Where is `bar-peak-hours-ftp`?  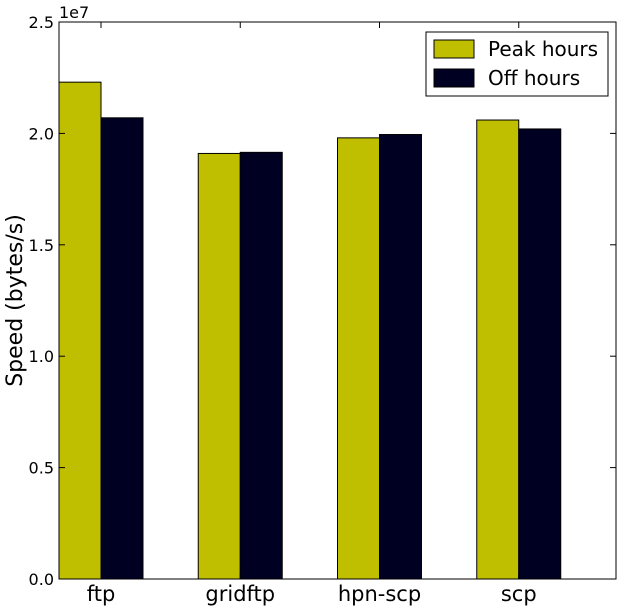
bar-peak-hours-ftp is located at coordinates (80, 330).